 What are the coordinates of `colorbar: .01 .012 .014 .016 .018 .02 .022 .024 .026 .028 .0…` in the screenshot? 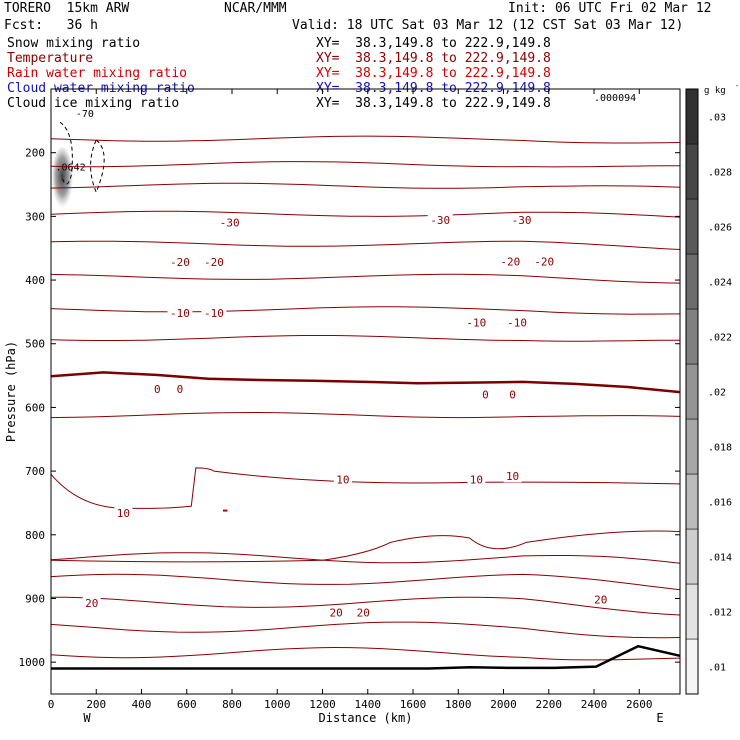 It's located at (712, 388).